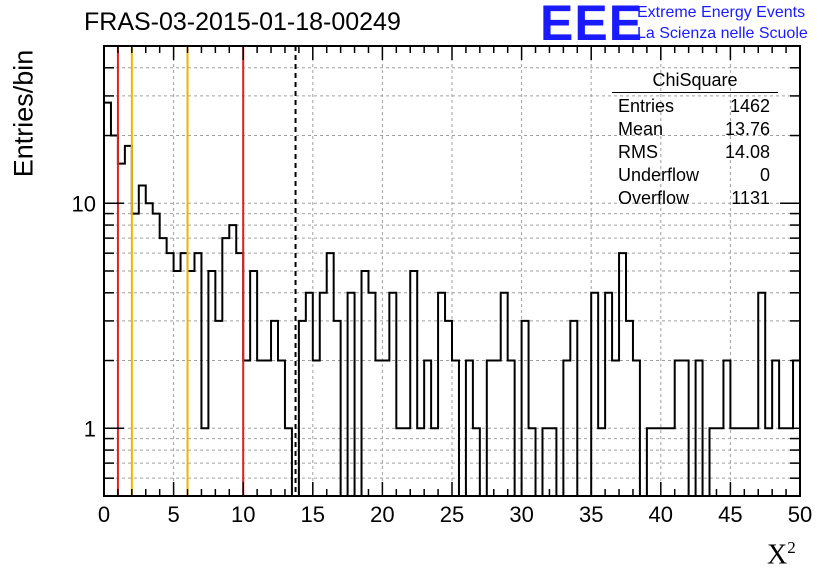 This screenshot has width=836, height=572. Describe the element at coordinates (641, 129) in the screenshot. I see `stats-label: Mean` at that location.